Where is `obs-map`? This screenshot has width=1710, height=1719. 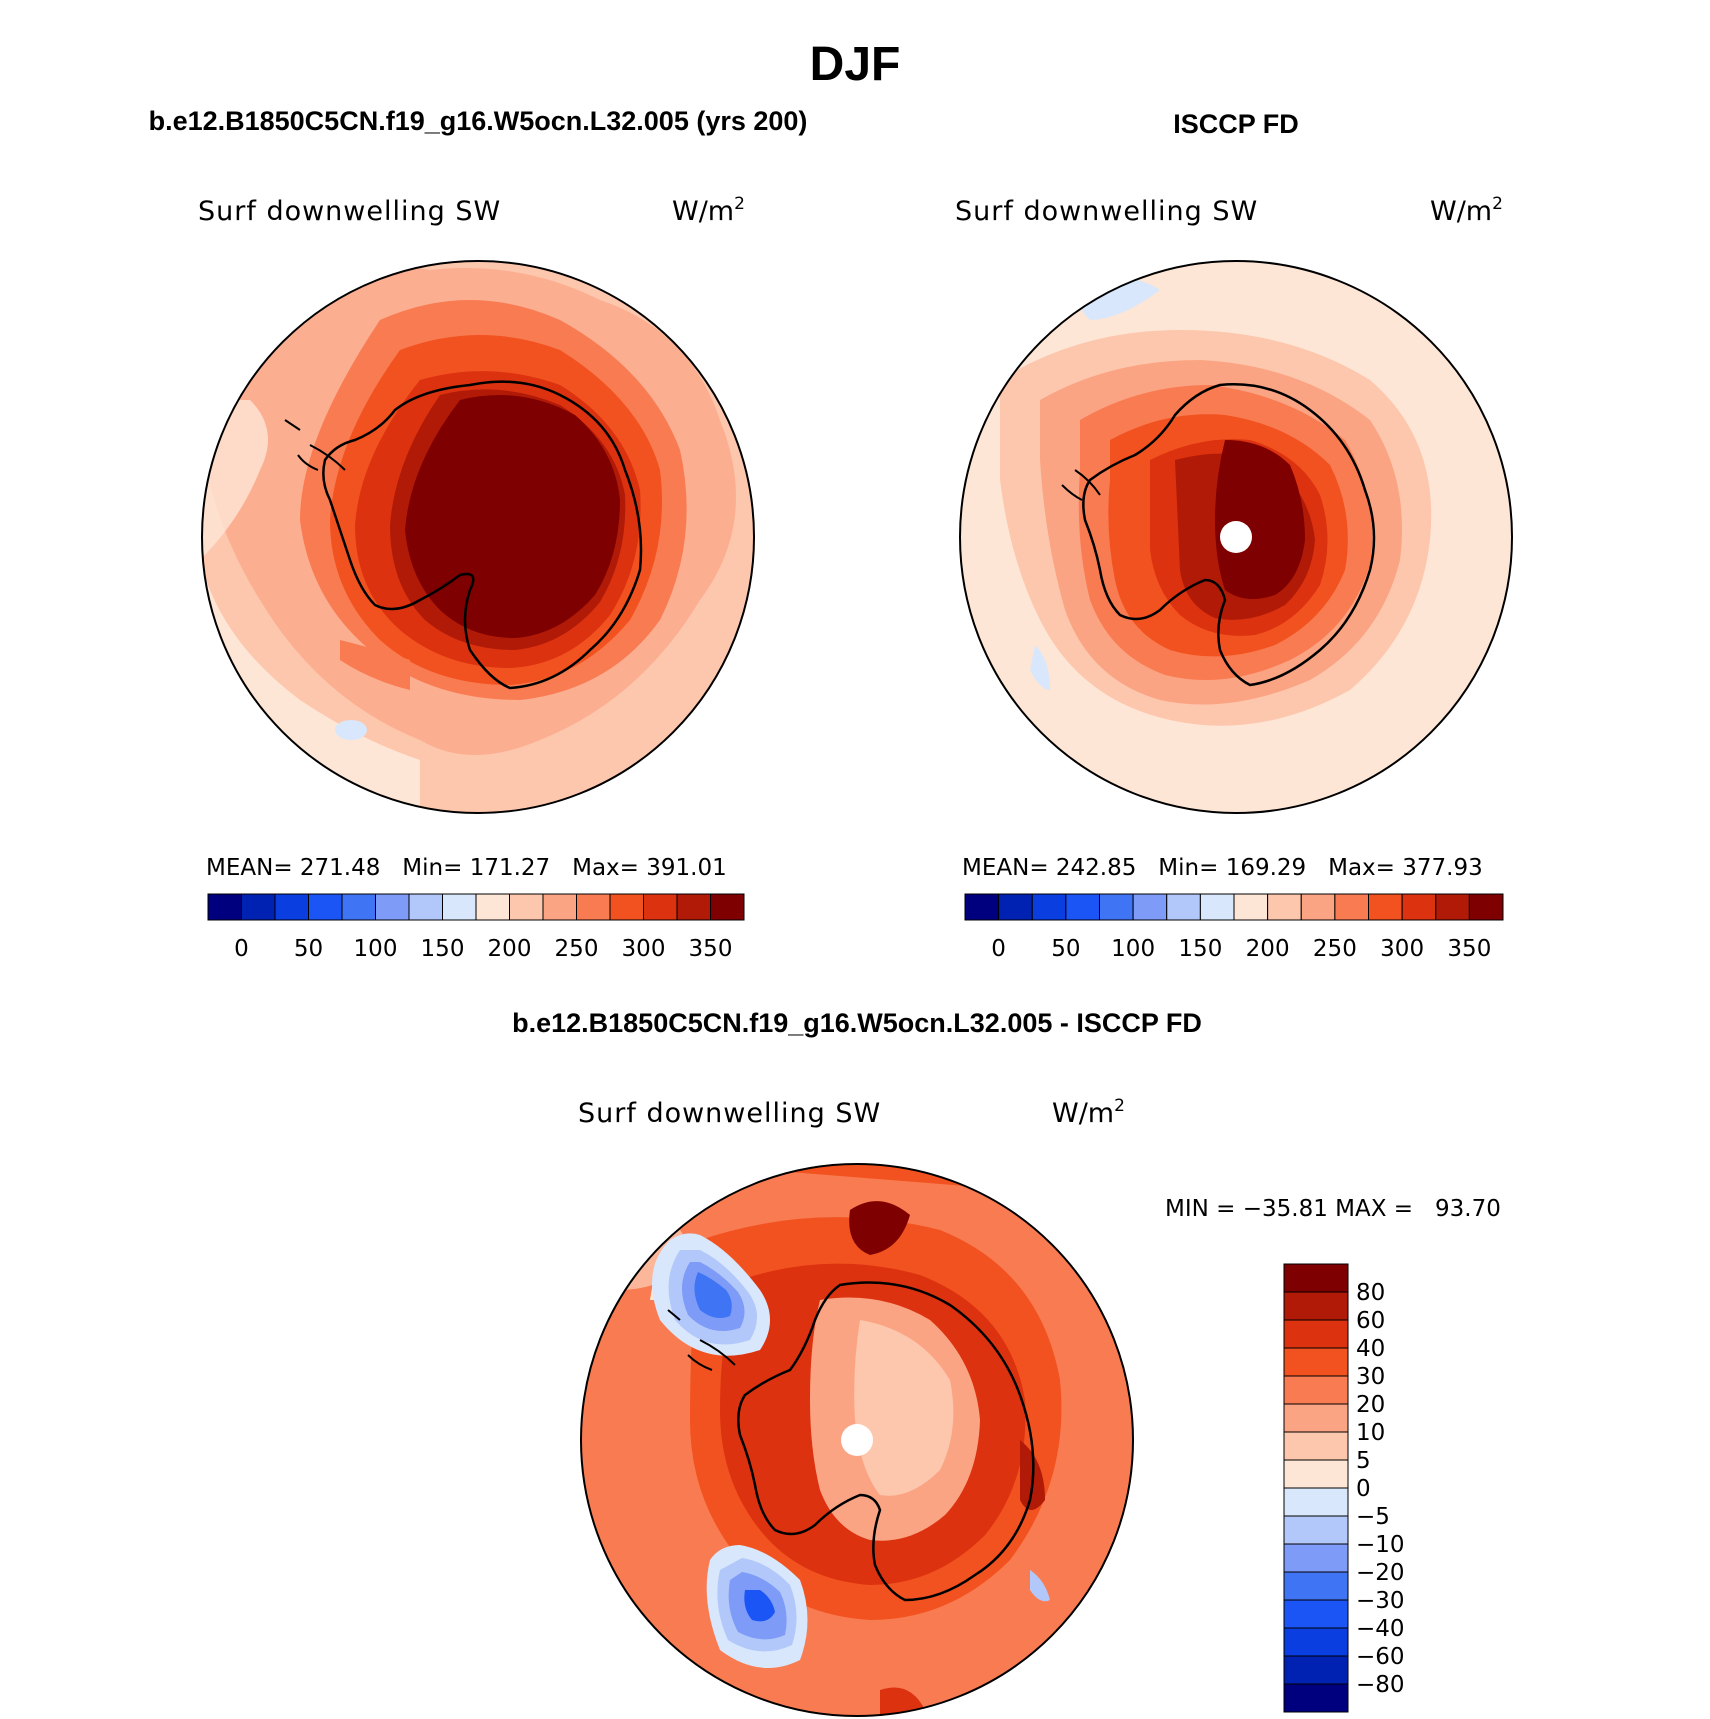 obs-map is located at coordinates (1236, 537).